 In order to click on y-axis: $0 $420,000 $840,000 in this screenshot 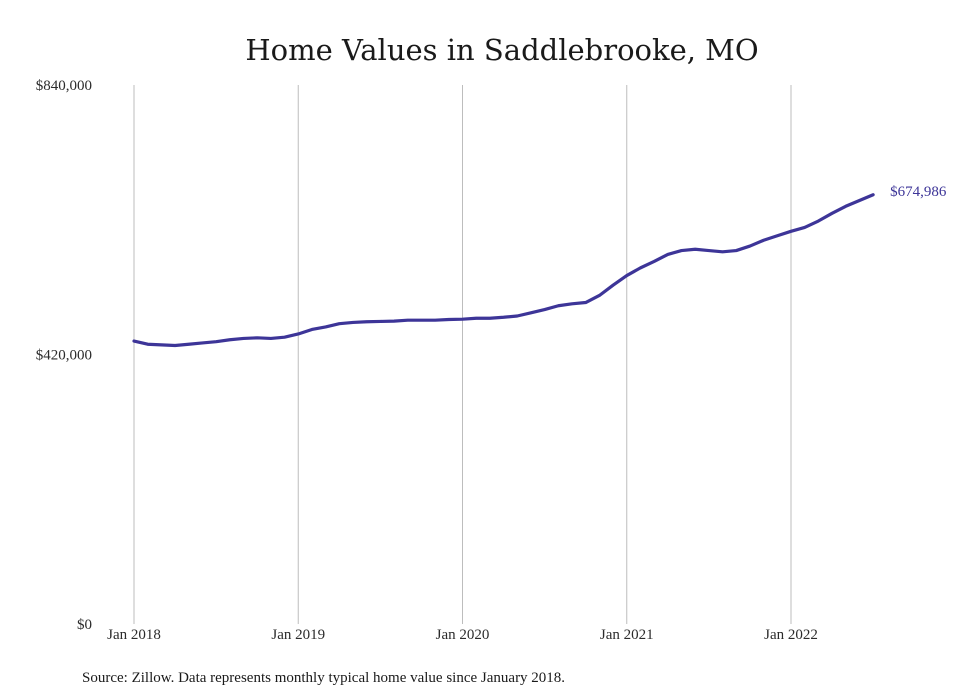, I will do `click(64, 355)`.